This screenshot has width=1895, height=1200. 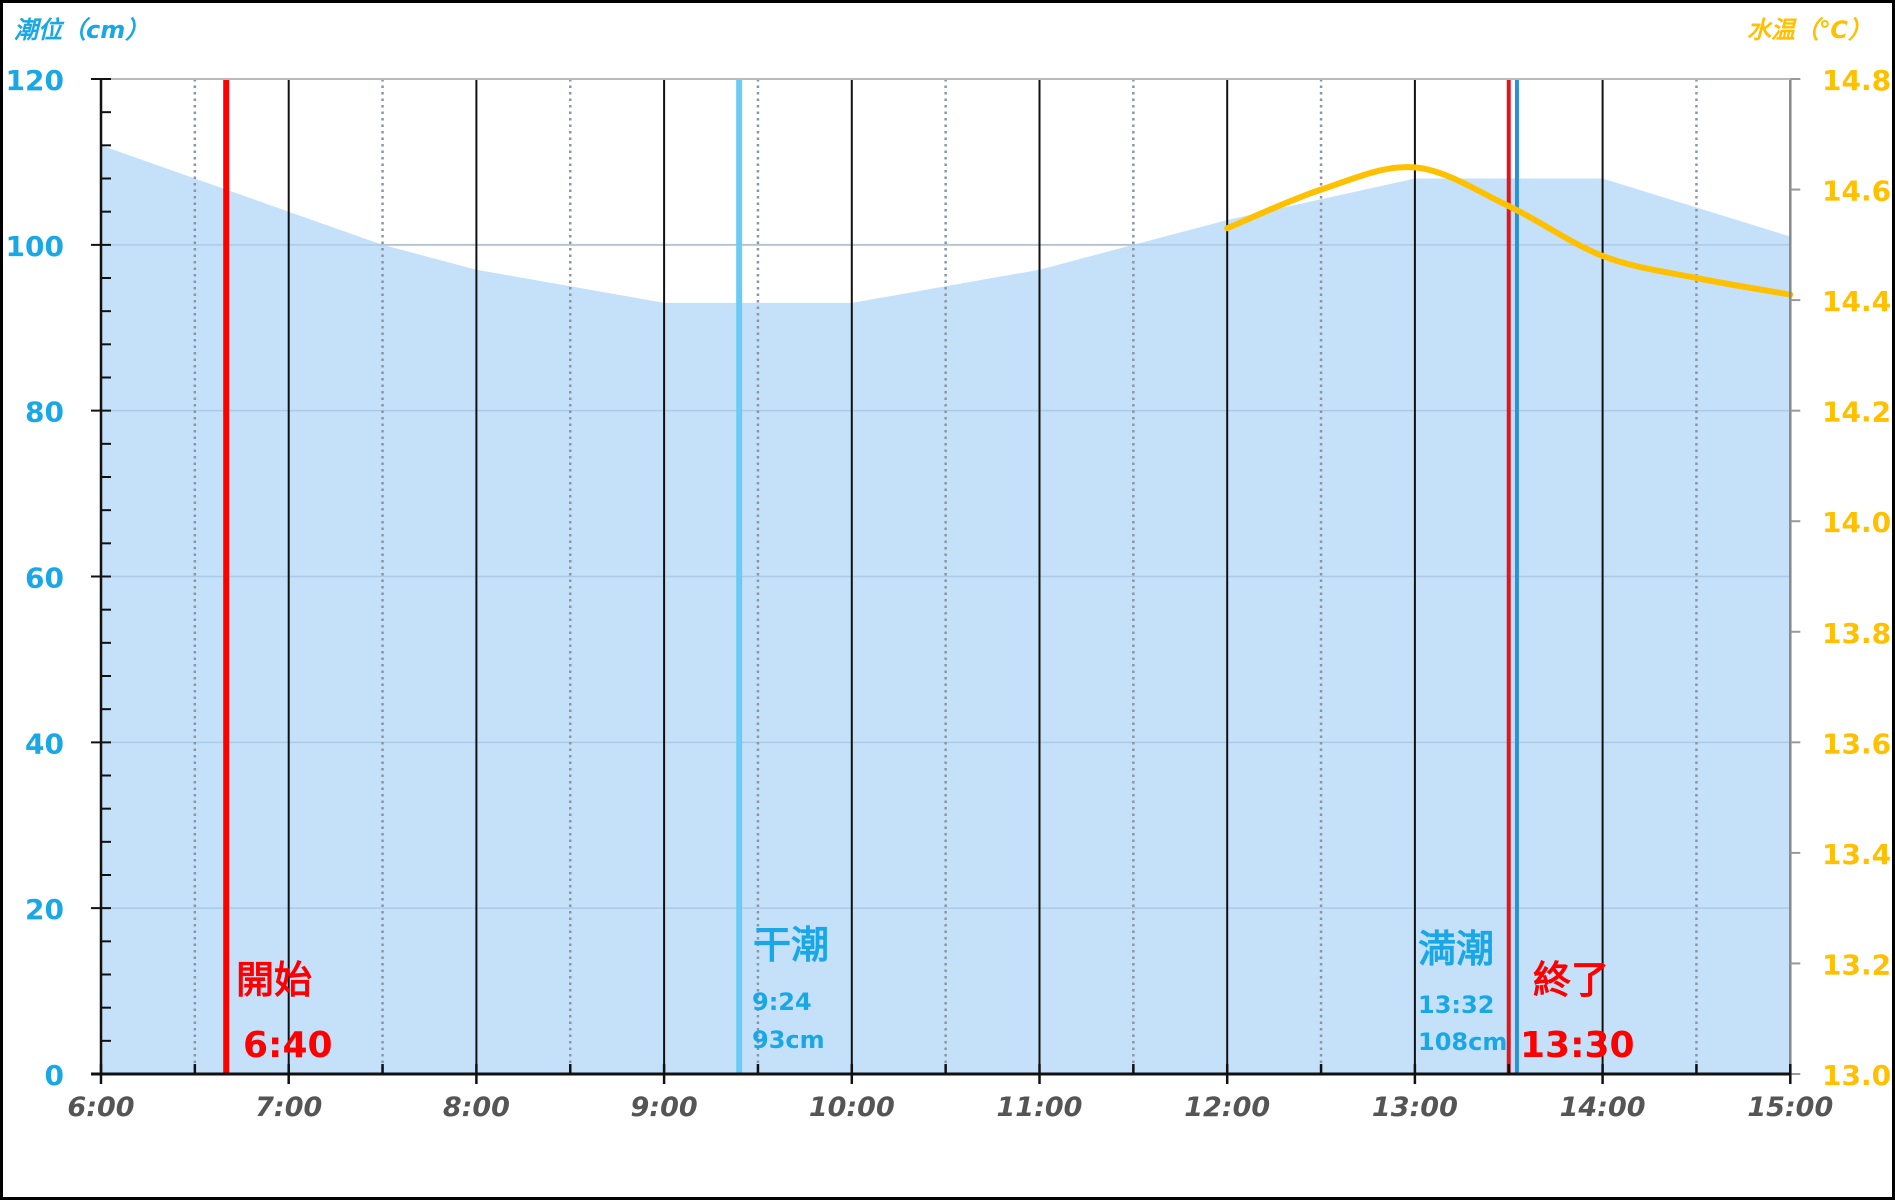 I want to click on temperature-line, so click(x=1509, y=231).